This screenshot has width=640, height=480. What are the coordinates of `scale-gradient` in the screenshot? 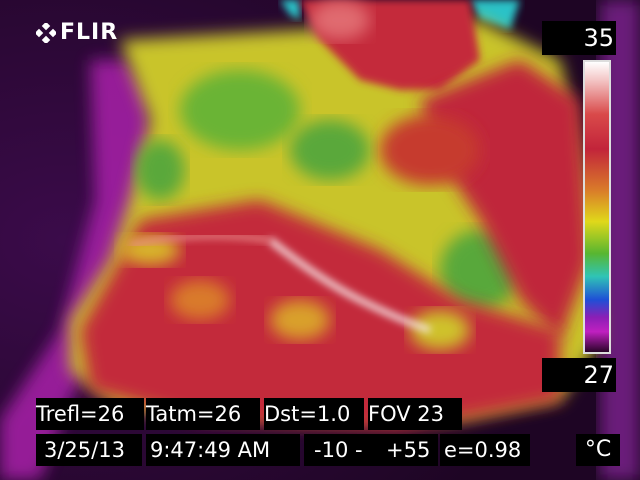 It's located at (597, 207).